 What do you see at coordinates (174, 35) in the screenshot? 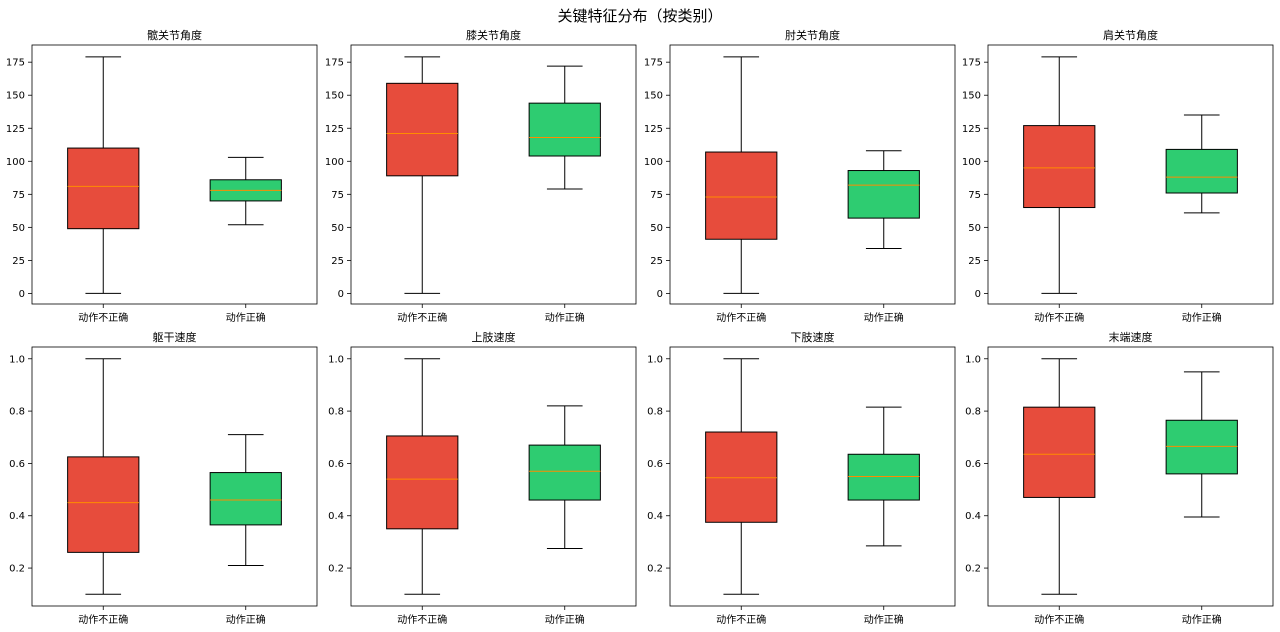
I see `subplot-title: 髋关节角度` at bounding box center [174, 35].